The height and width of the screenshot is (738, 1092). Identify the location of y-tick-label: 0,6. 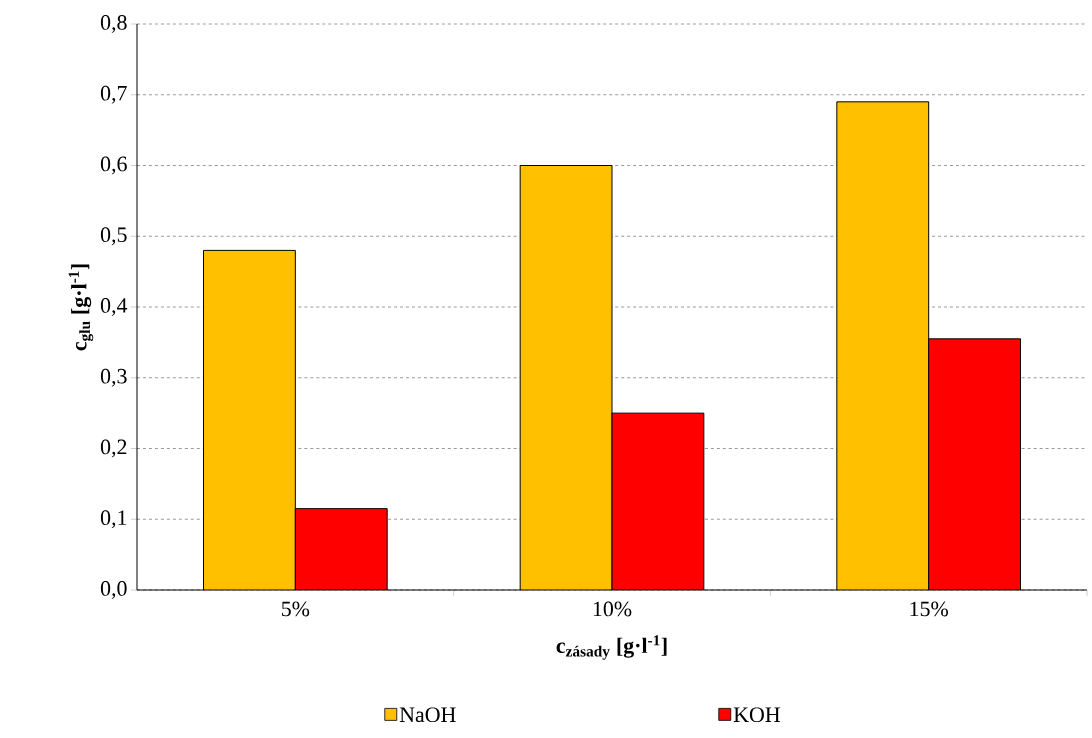
(113, 165).